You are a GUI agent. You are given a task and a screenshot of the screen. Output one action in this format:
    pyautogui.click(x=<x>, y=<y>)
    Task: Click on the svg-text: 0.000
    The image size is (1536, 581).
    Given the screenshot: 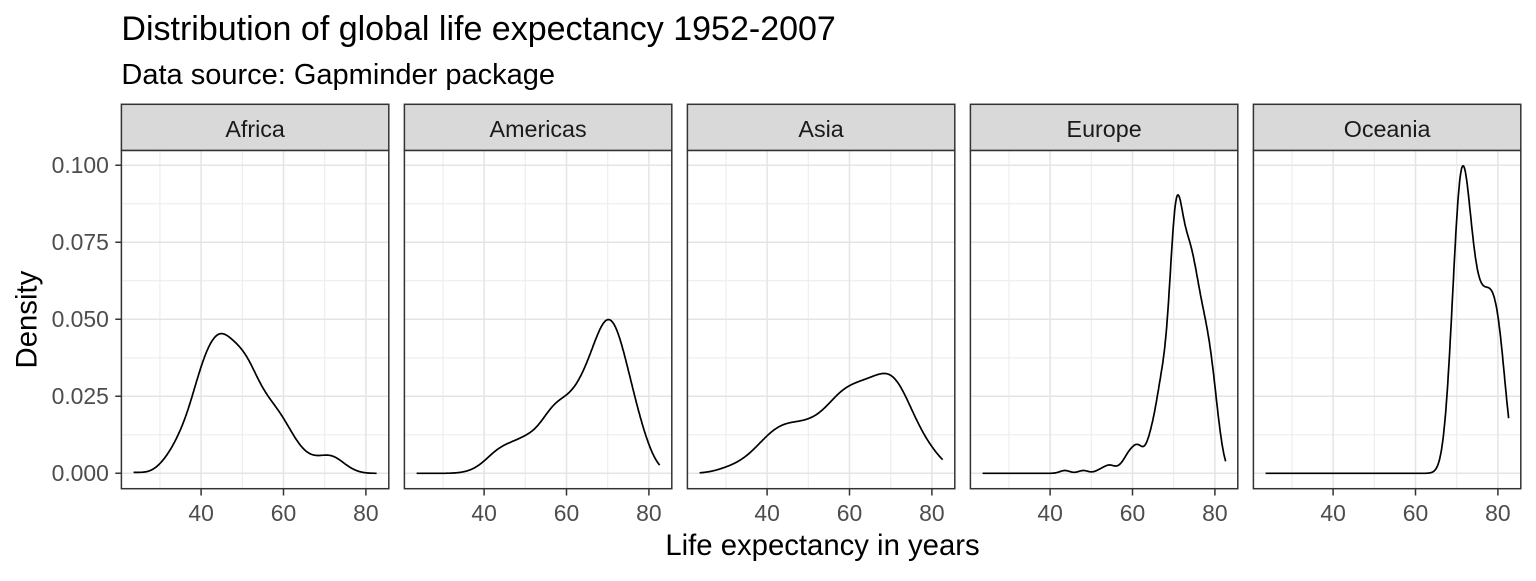 What is the action you would take?
    pyautogui.click(x=80, y=473)
    